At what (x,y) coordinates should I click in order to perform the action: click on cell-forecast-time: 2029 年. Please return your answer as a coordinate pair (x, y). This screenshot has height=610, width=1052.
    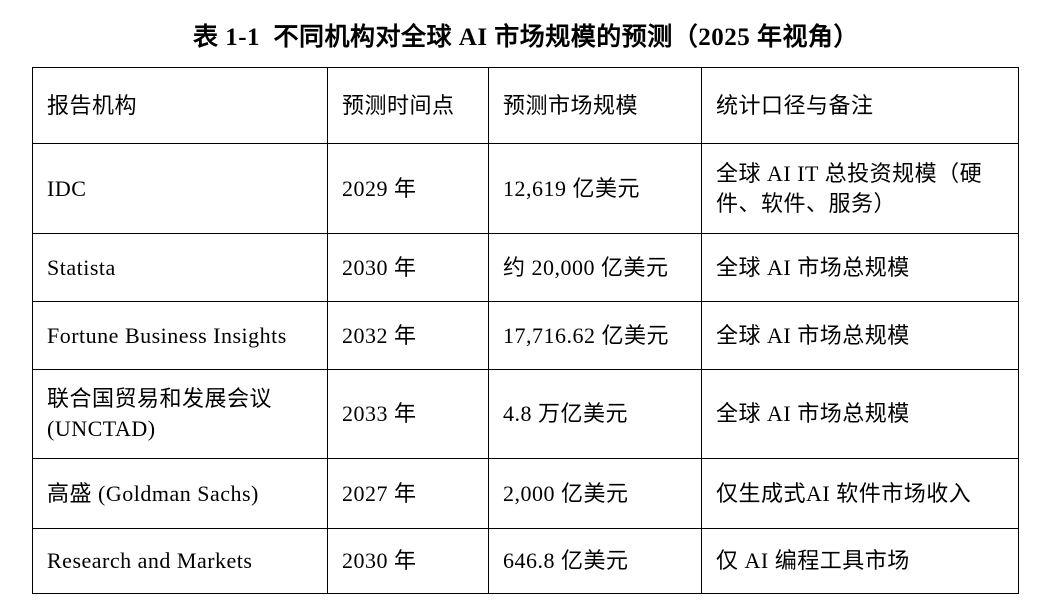
    Looking at the image, I should click on (408, 188).